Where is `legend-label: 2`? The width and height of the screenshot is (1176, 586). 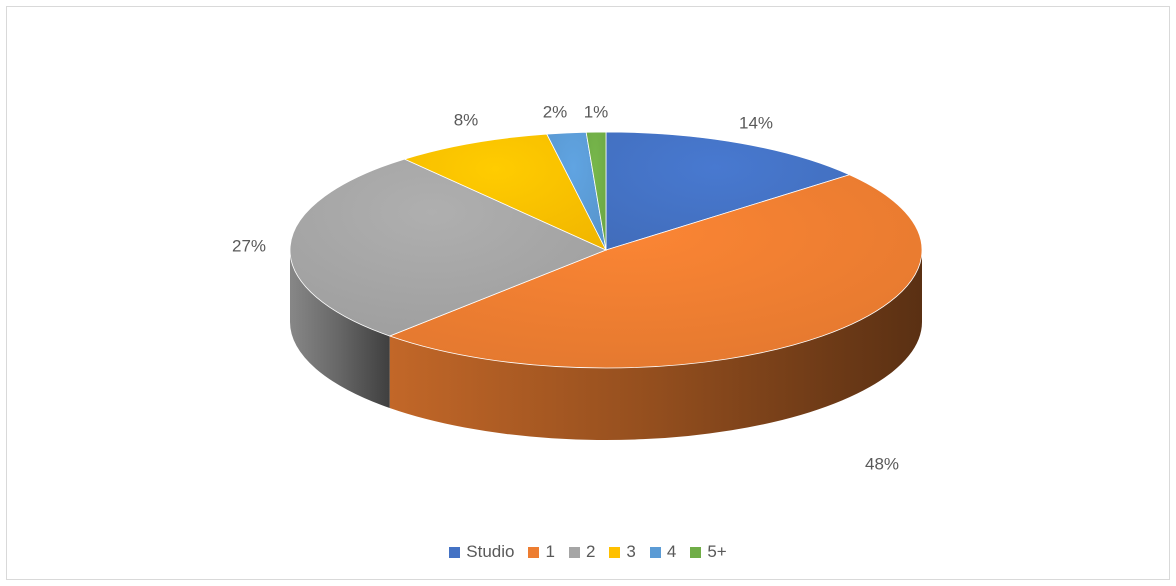
legend-label: 2 is located at coordinates (590, 551).